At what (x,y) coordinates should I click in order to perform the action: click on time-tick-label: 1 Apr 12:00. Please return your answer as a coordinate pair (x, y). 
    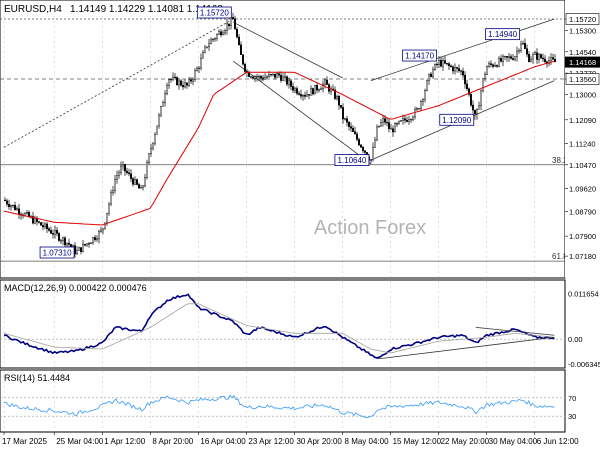
    Looking at the image, I should click on (124, 441).